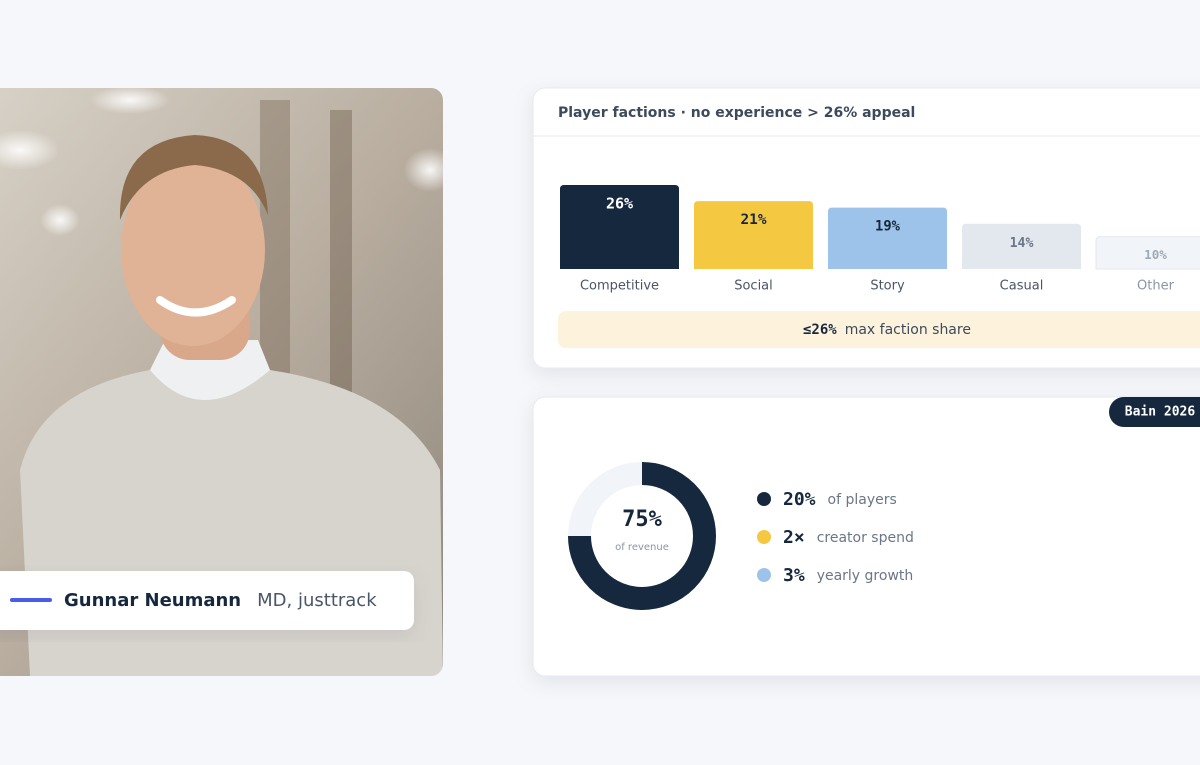 Image resolution: width=1200 pixels, height=765 pixels. What do you see at coordinates (642, 547) in the screenshot?
I see `donut-caption: of revenue` at bounding box center [642, 547].